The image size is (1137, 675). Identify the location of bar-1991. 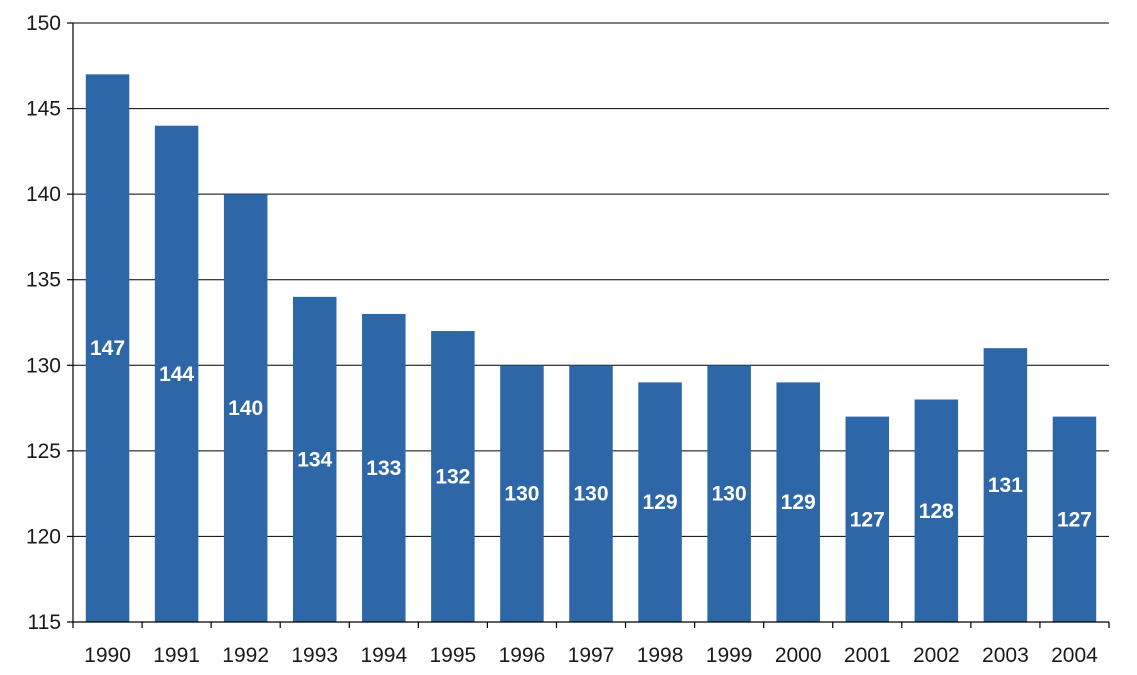
(176, 373).